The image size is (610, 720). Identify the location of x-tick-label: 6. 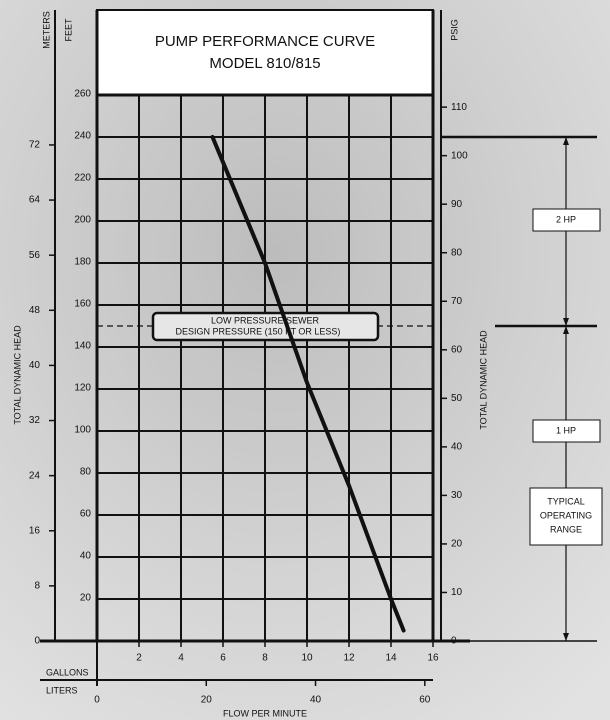
(223, 658).